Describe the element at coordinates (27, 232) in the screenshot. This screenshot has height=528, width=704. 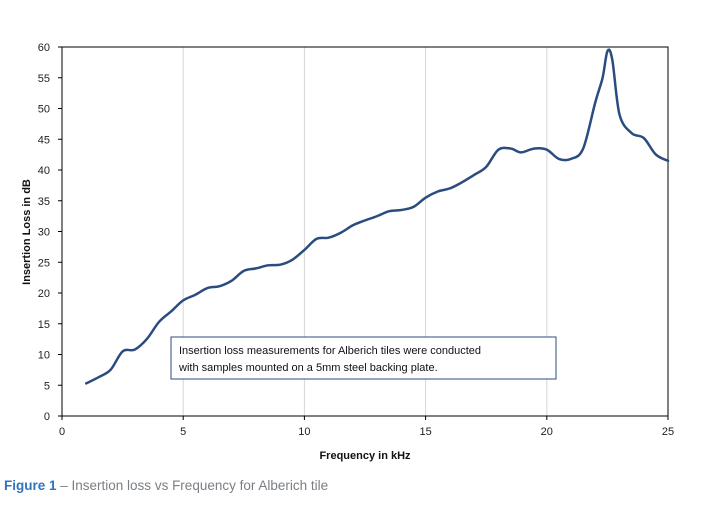
I see `y-axis-title: Insertion Loss in dB` at that location.